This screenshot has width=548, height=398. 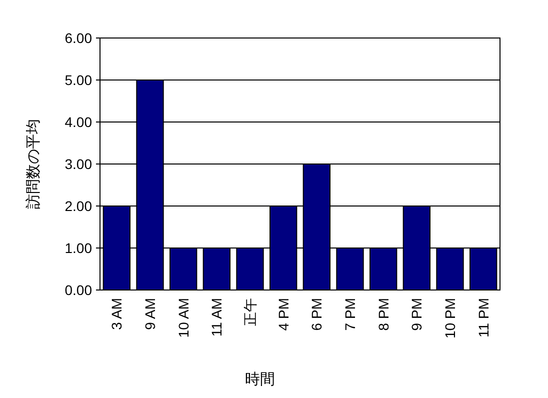 What do you see at coordinates (350, 314) in the screenshot?
I see `x-tick-label: 7 PM` at bounding box center [350, 314].